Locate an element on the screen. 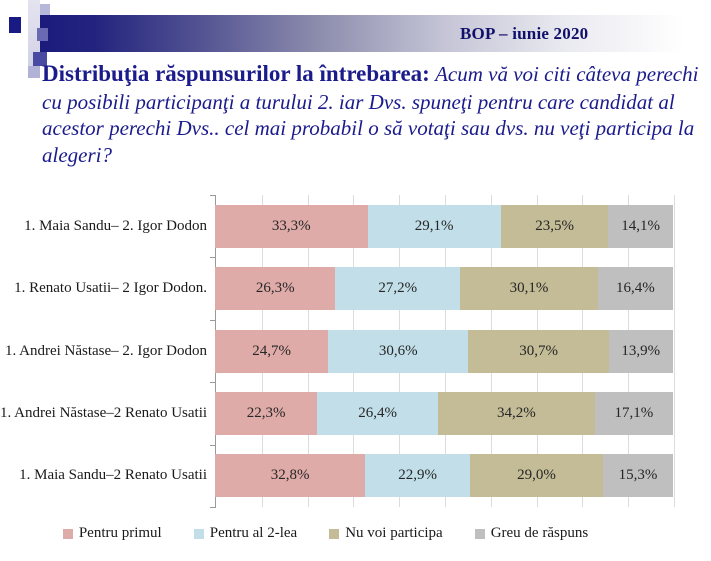 This screenshot has width=711, height=561. value-label: 30,7% is located at coordinates (538, 350).